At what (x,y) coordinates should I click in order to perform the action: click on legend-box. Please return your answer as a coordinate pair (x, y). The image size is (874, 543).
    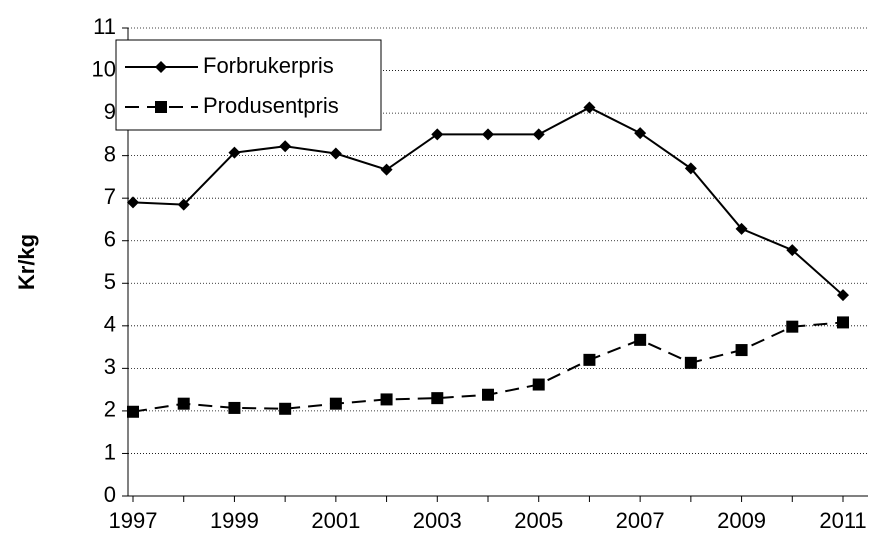
    Looking at the image, I should click on (248, 85).